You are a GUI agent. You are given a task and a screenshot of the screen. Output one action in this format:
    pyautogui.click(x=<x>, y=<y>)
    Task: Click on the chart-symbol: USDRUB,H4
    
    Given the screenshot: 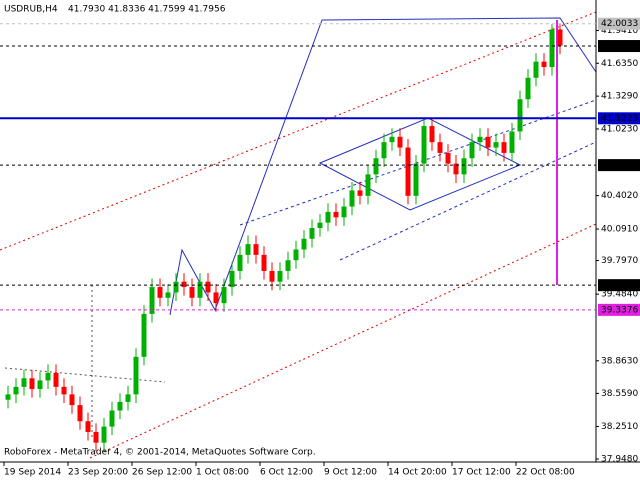 What is the action you would take?
    pyautogui.click(x=31, y=10)
    